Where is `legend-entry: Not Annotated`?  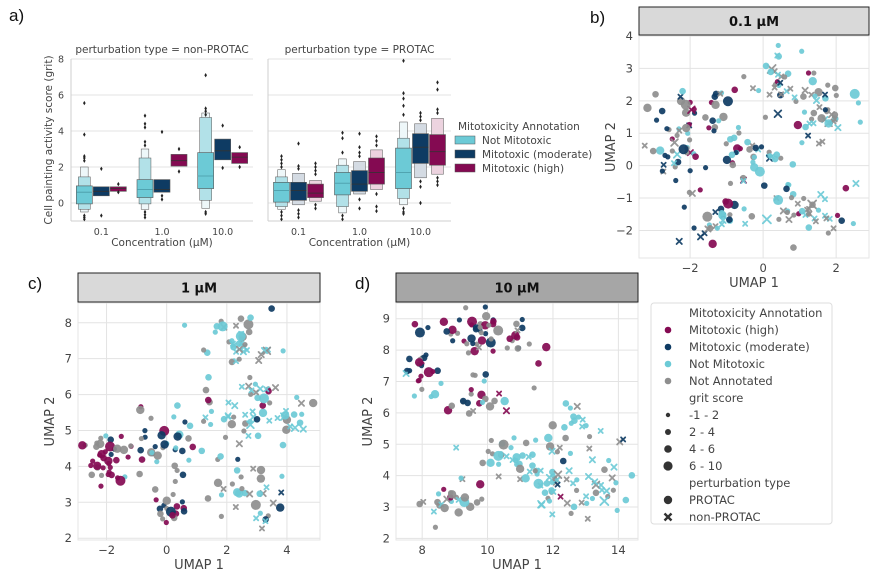
legend-entry: Not Annotated is located at coordinates (731, 381).